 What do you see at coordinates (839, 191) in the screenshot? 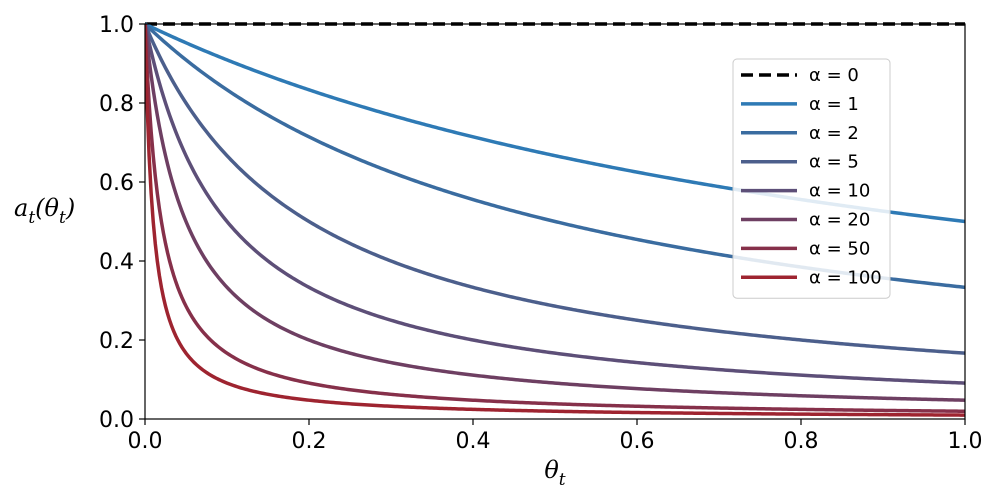
I see `legend-label: α = 10` at bounding box center [839, 191].